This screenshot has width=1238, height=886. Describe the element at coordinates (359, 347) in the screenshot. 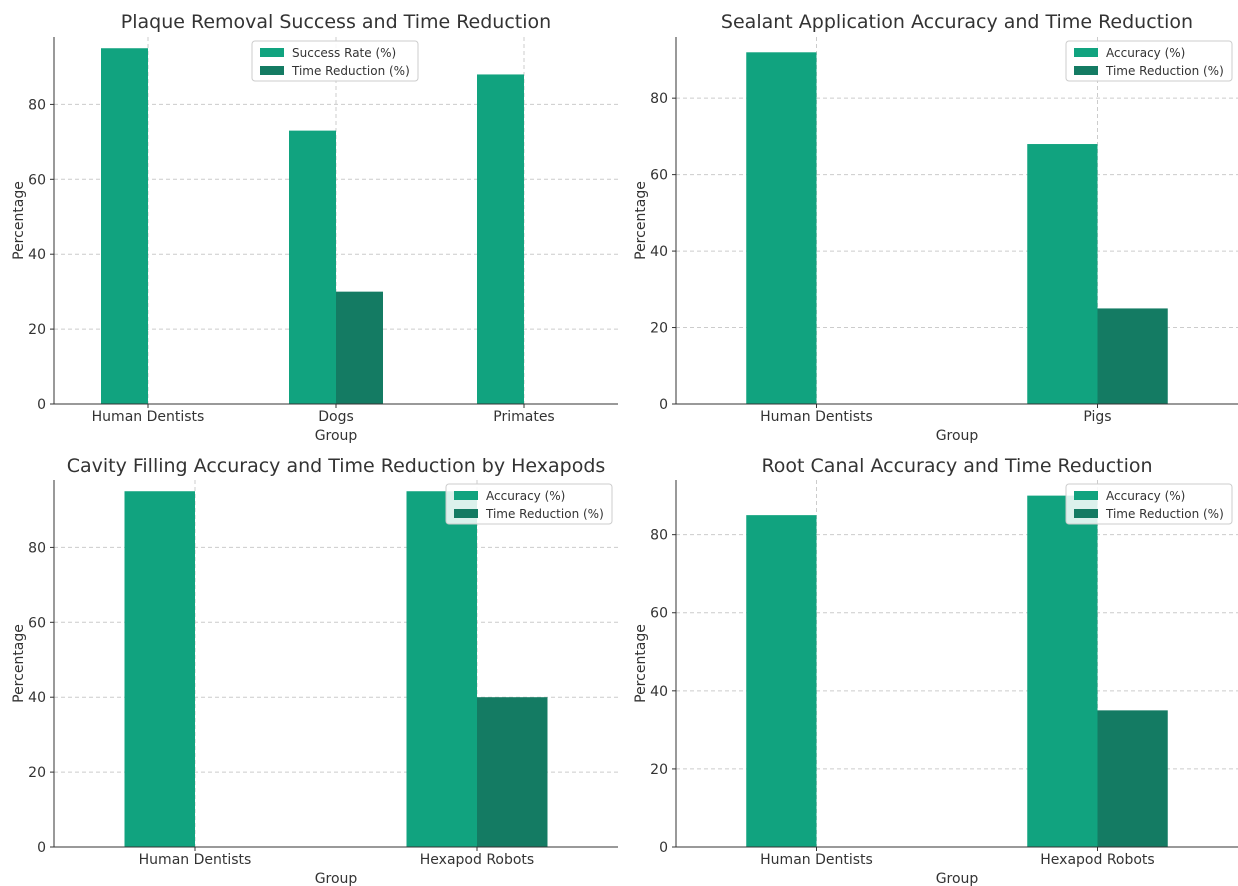

I see `bar-time-reduction-dogs` at that location.